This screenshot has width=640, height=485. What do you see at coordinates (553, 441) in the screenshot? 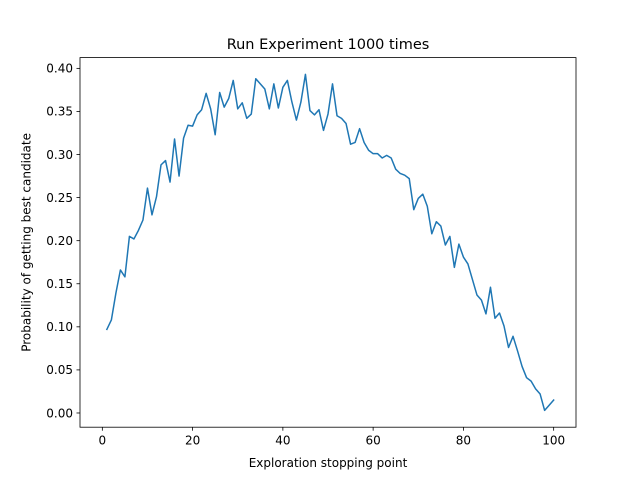
I see `x-tick-label: 100` at bounding box center [553, 441].